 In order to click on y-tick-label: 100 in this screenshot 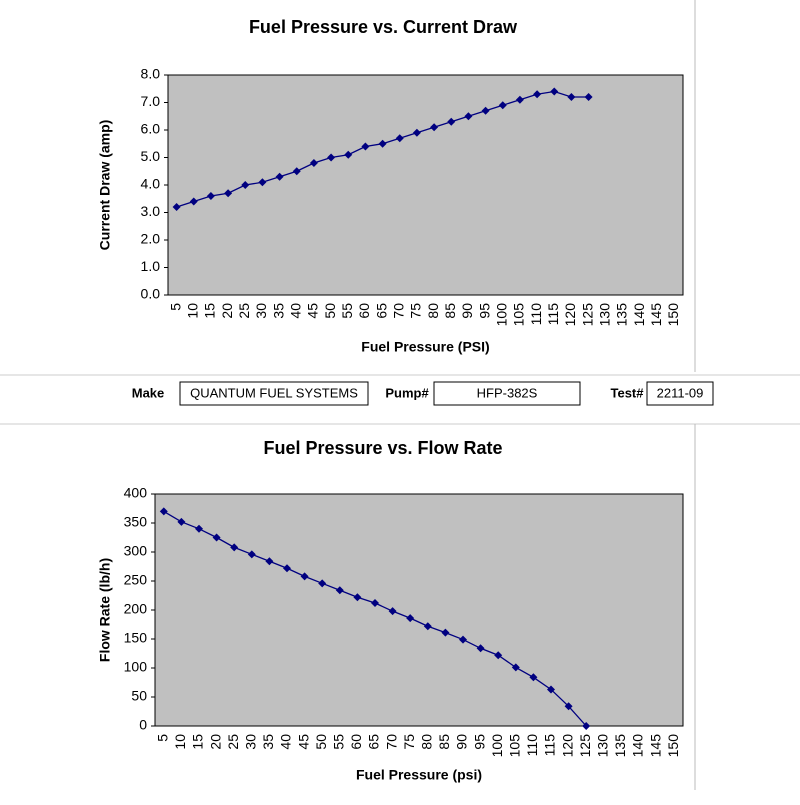, I will do `click(136, 667)`.